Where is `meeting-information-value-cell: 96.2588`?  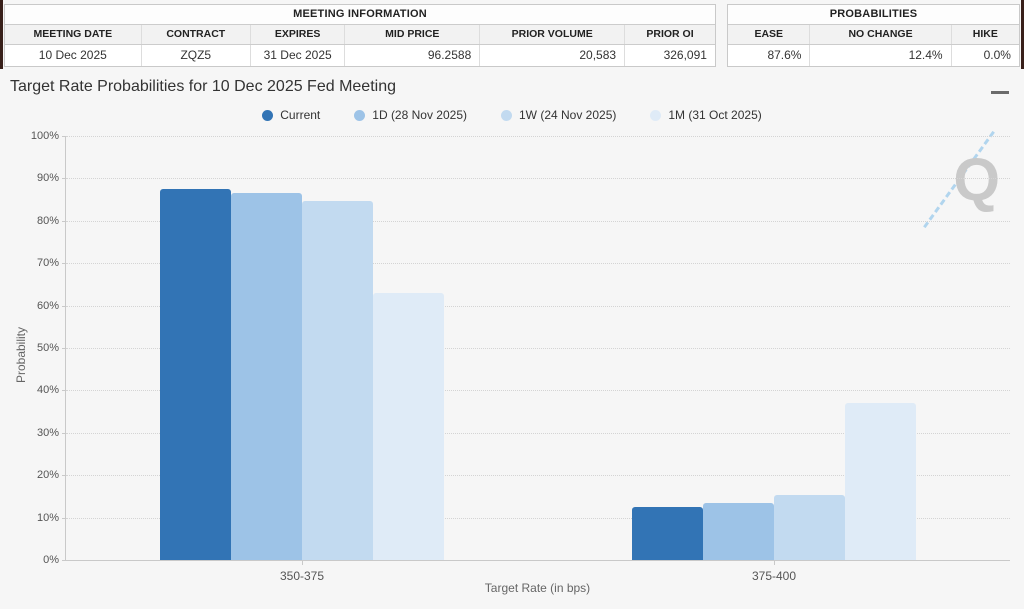 meeting-information-value-cell: 96.2588 is located at coordinates (412, 55).